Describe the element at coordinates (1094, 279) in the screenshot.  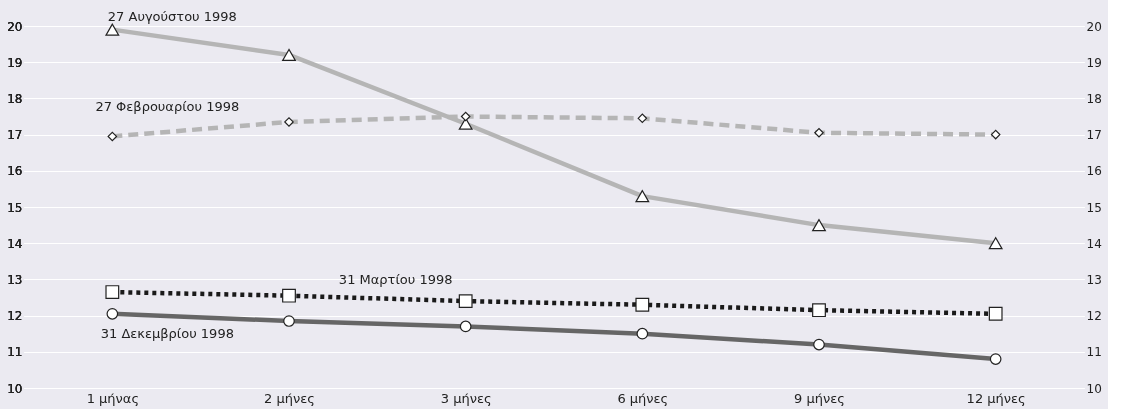
I see `y2-tick-label: 13` at that location.